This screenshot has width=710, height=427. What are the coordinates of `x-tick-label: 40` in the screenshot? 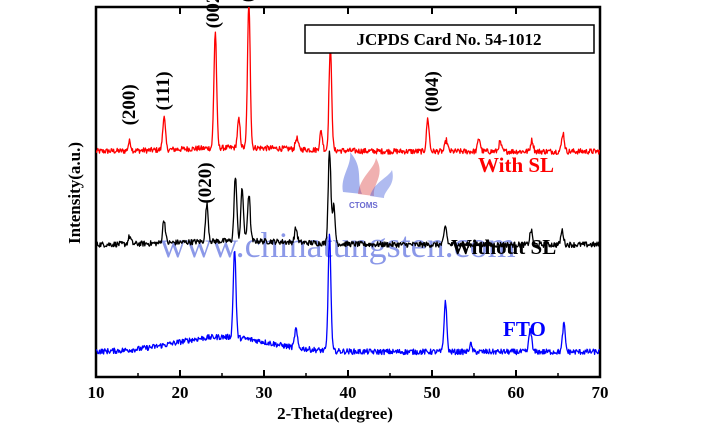 It's located at (348, 392).